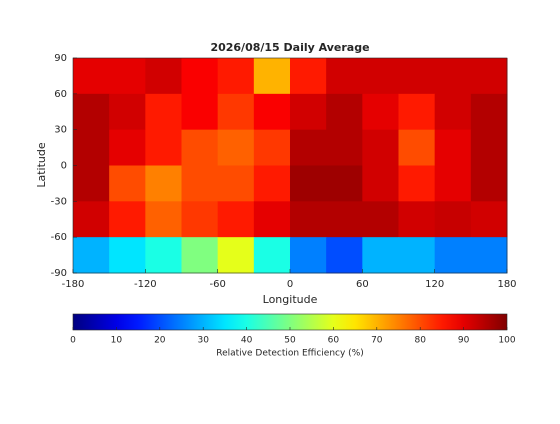  Describe the element at coordinates (59, 273) in the screenshot. I see `y-tick-label: -90` at that location.